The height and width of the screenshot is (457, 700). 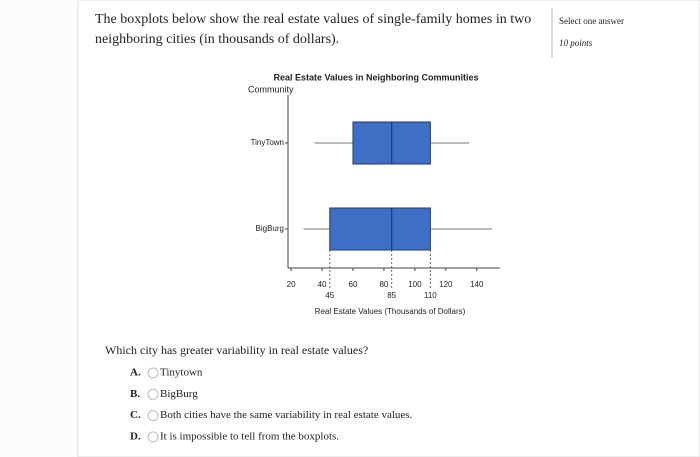 What do you see at coordinates (135, 415) in the screenshot?
I see `option-letter: C.` at bounding box center [135, 415].